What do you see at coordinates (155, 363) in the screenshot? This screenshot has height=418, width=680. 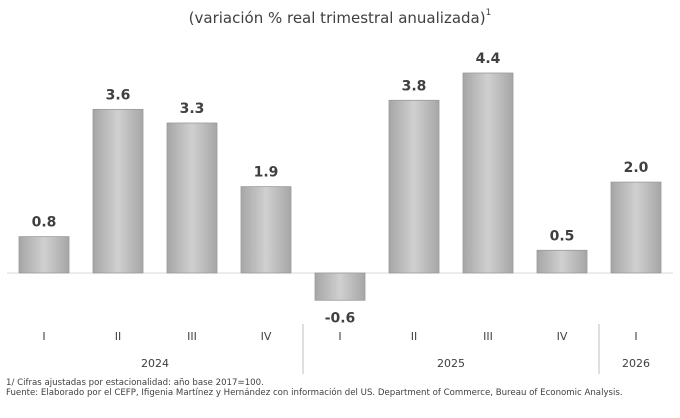 I see `group-label: 2024` at bounding box center [155, 363].